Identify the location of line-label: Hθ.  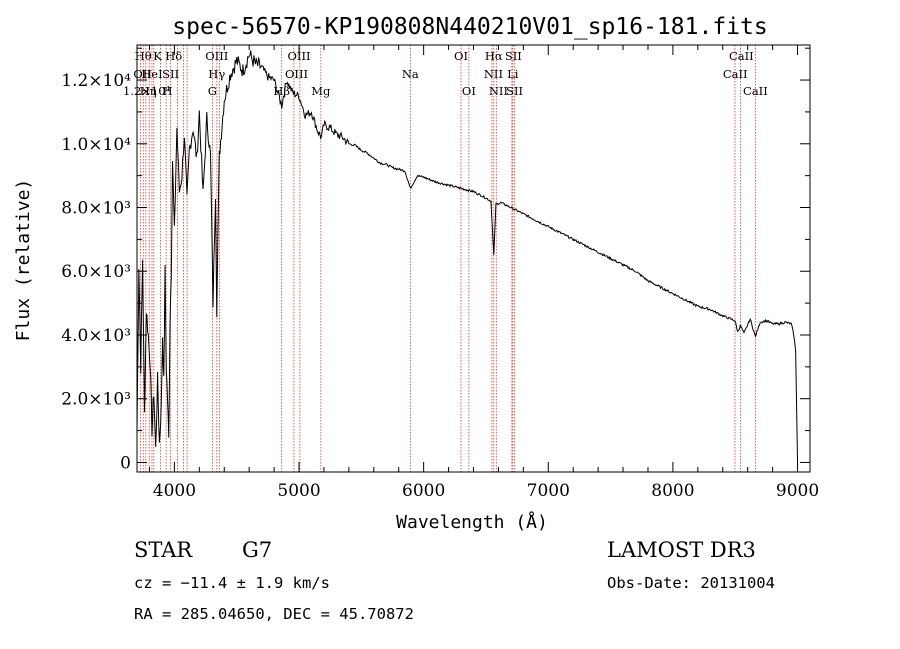
(143, 56).